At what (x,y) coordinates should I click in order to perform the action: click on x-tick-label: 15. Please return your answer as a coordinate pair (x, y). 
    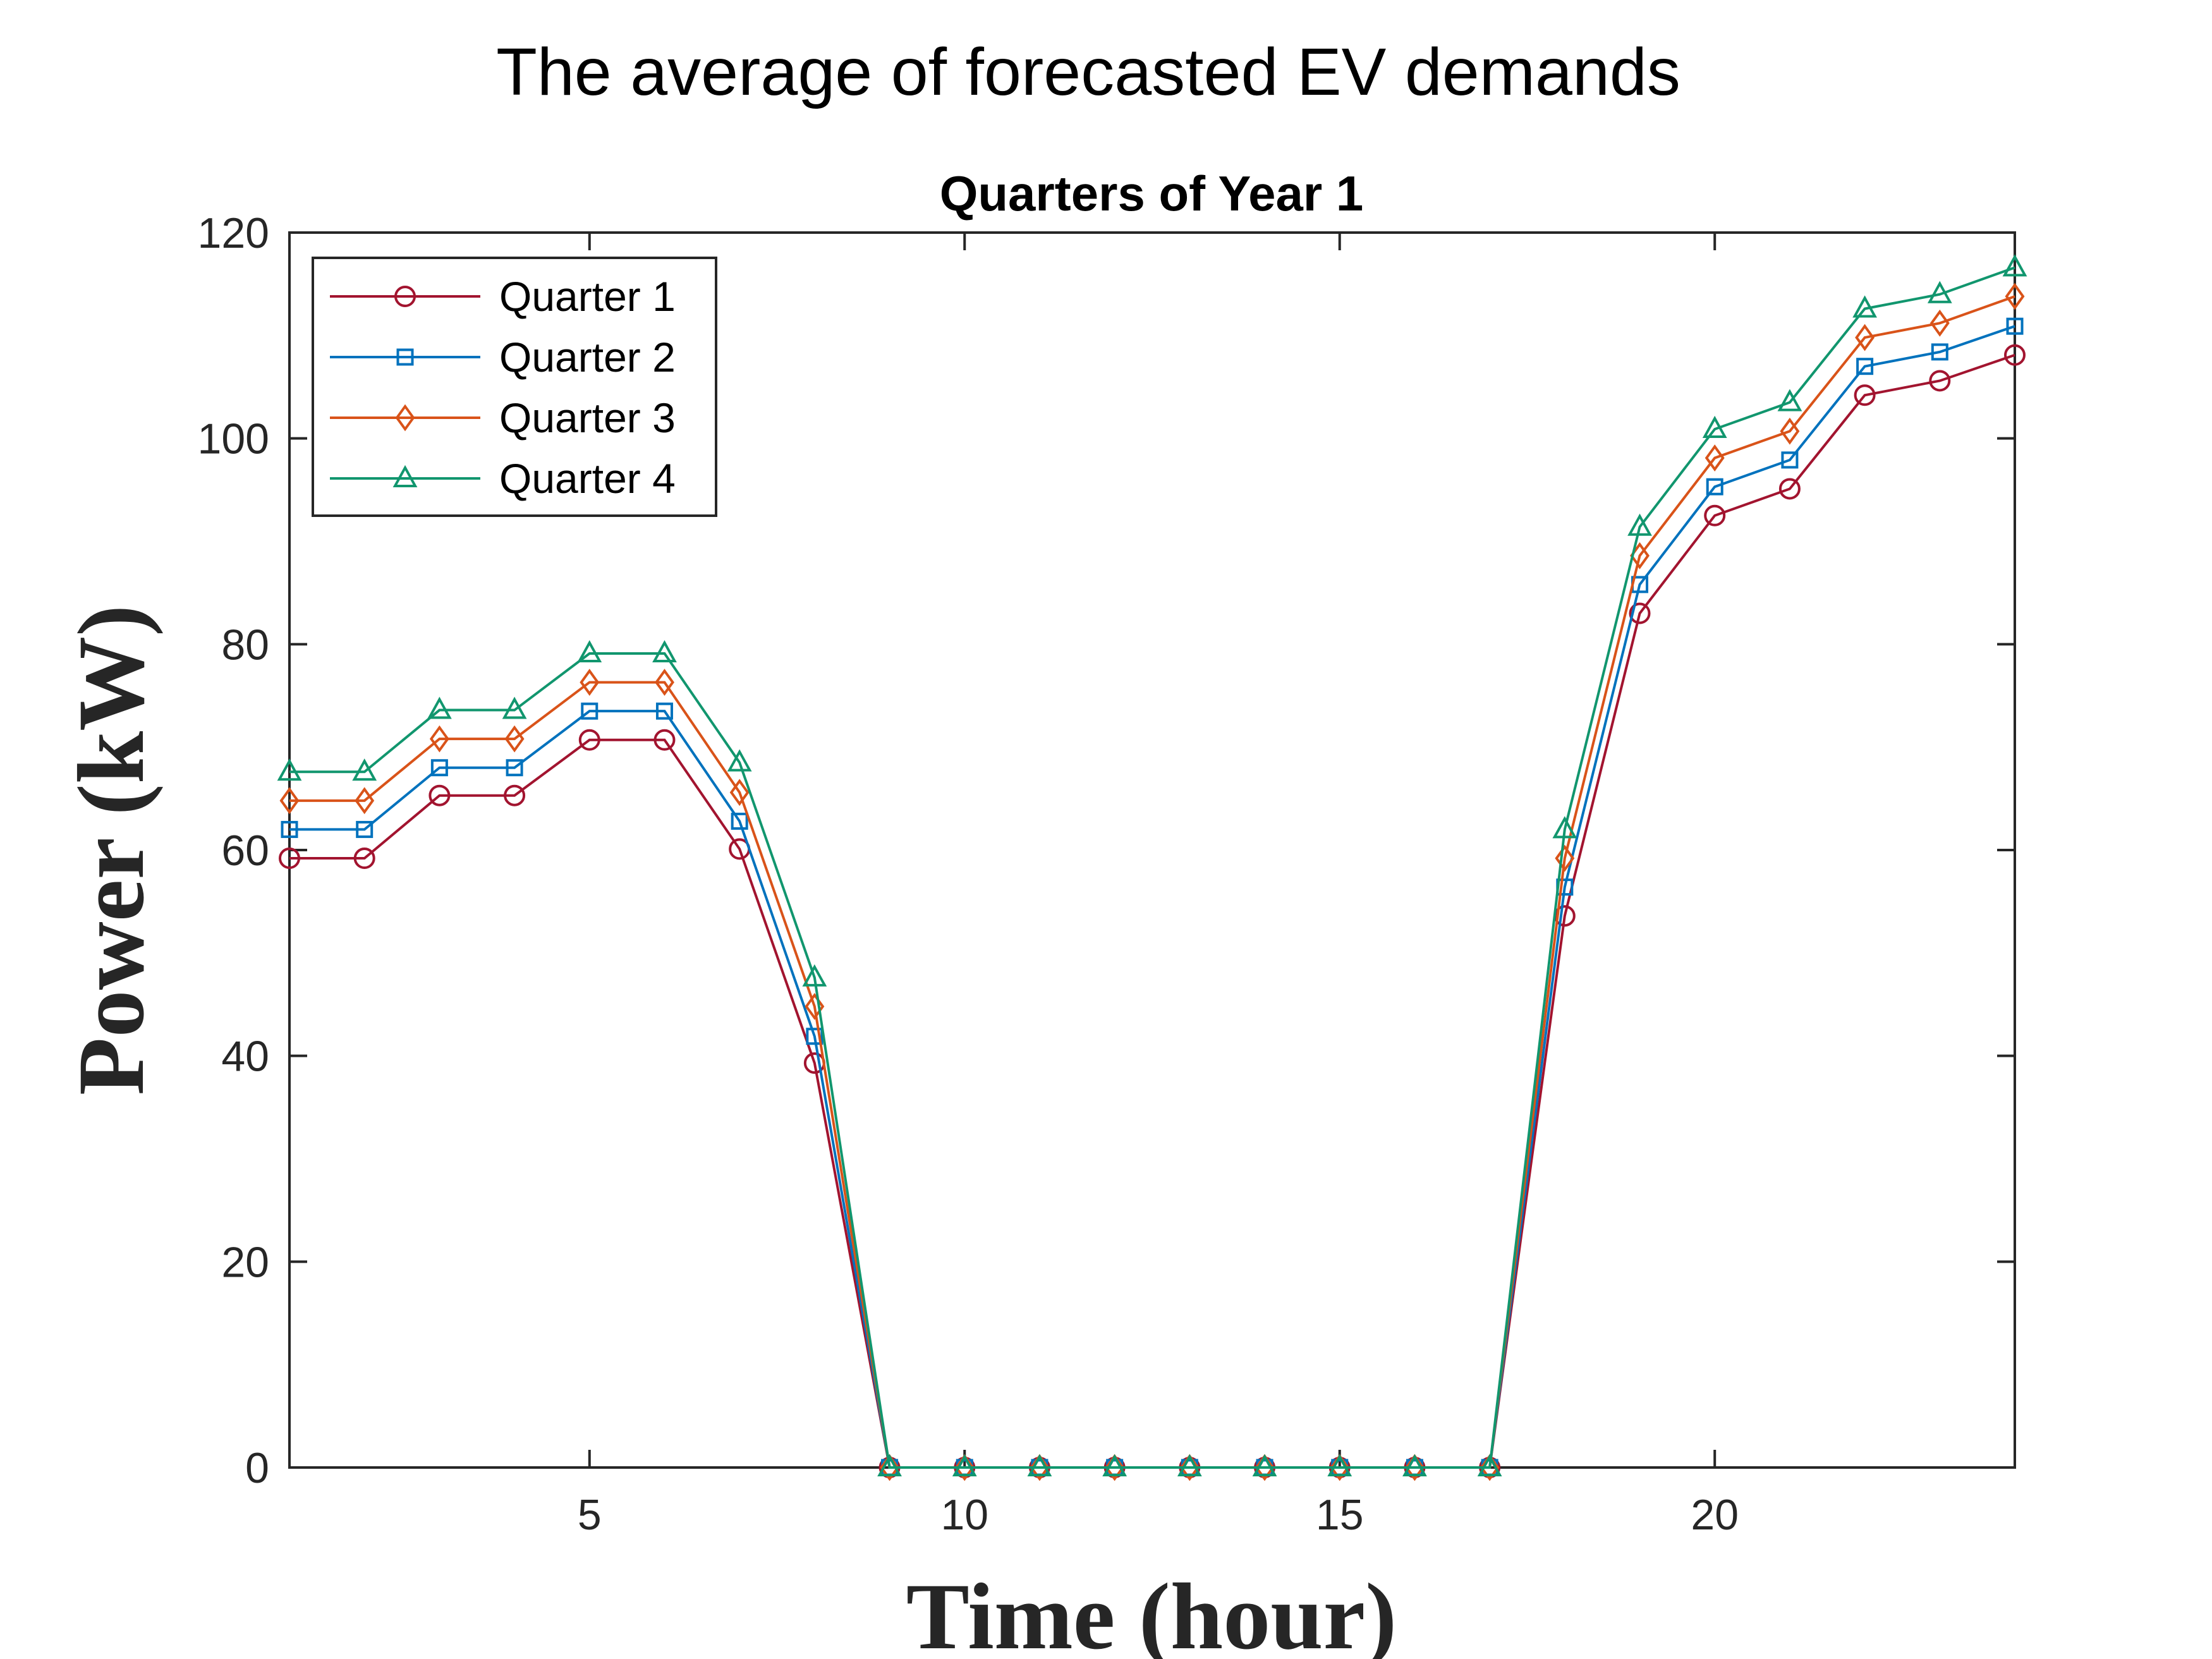
    Looking at the image, I should click on (1340, 1515).